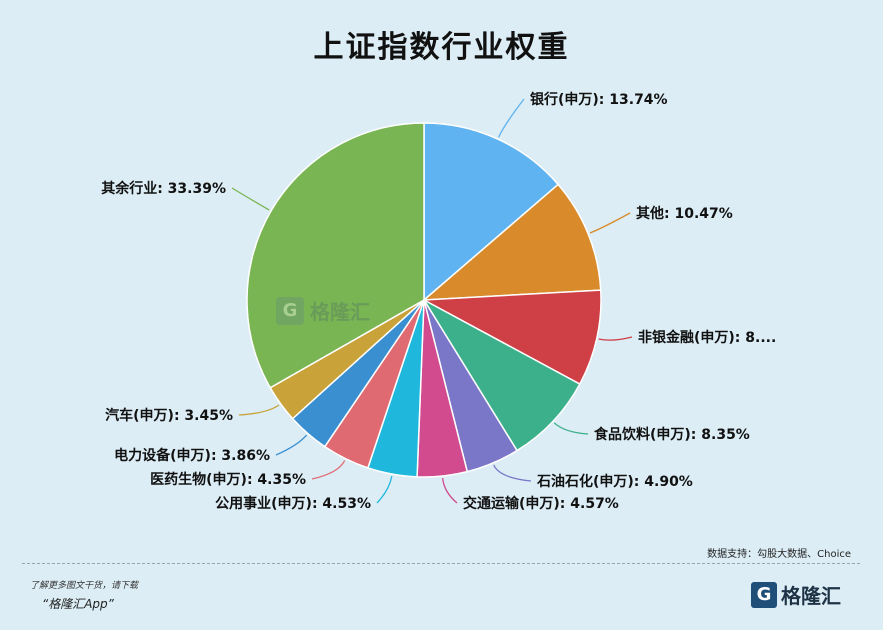 Image resolution: width=883 pixels, height=630 pixels. I want to click on slice-label: 汽车(申万): 3.45%, so click(169, 415).